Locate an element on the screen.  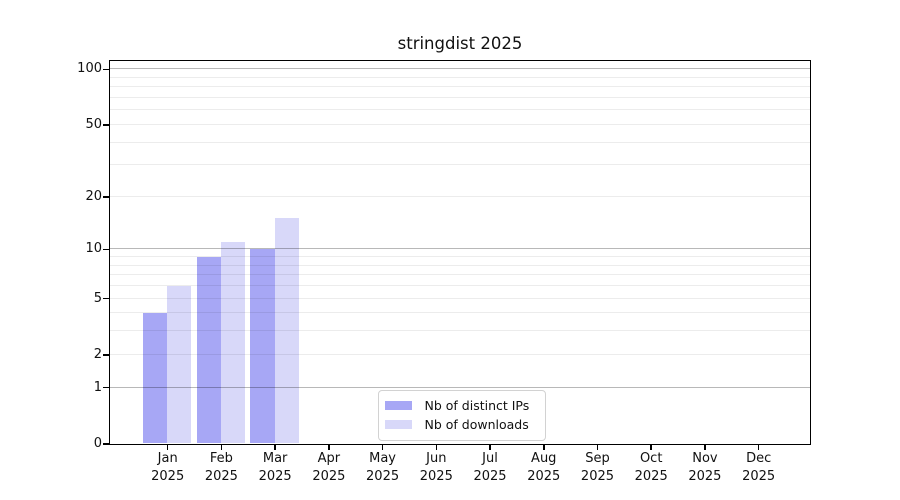
x-tick-label: Nov 2025 is located at coordinates (705, 467).